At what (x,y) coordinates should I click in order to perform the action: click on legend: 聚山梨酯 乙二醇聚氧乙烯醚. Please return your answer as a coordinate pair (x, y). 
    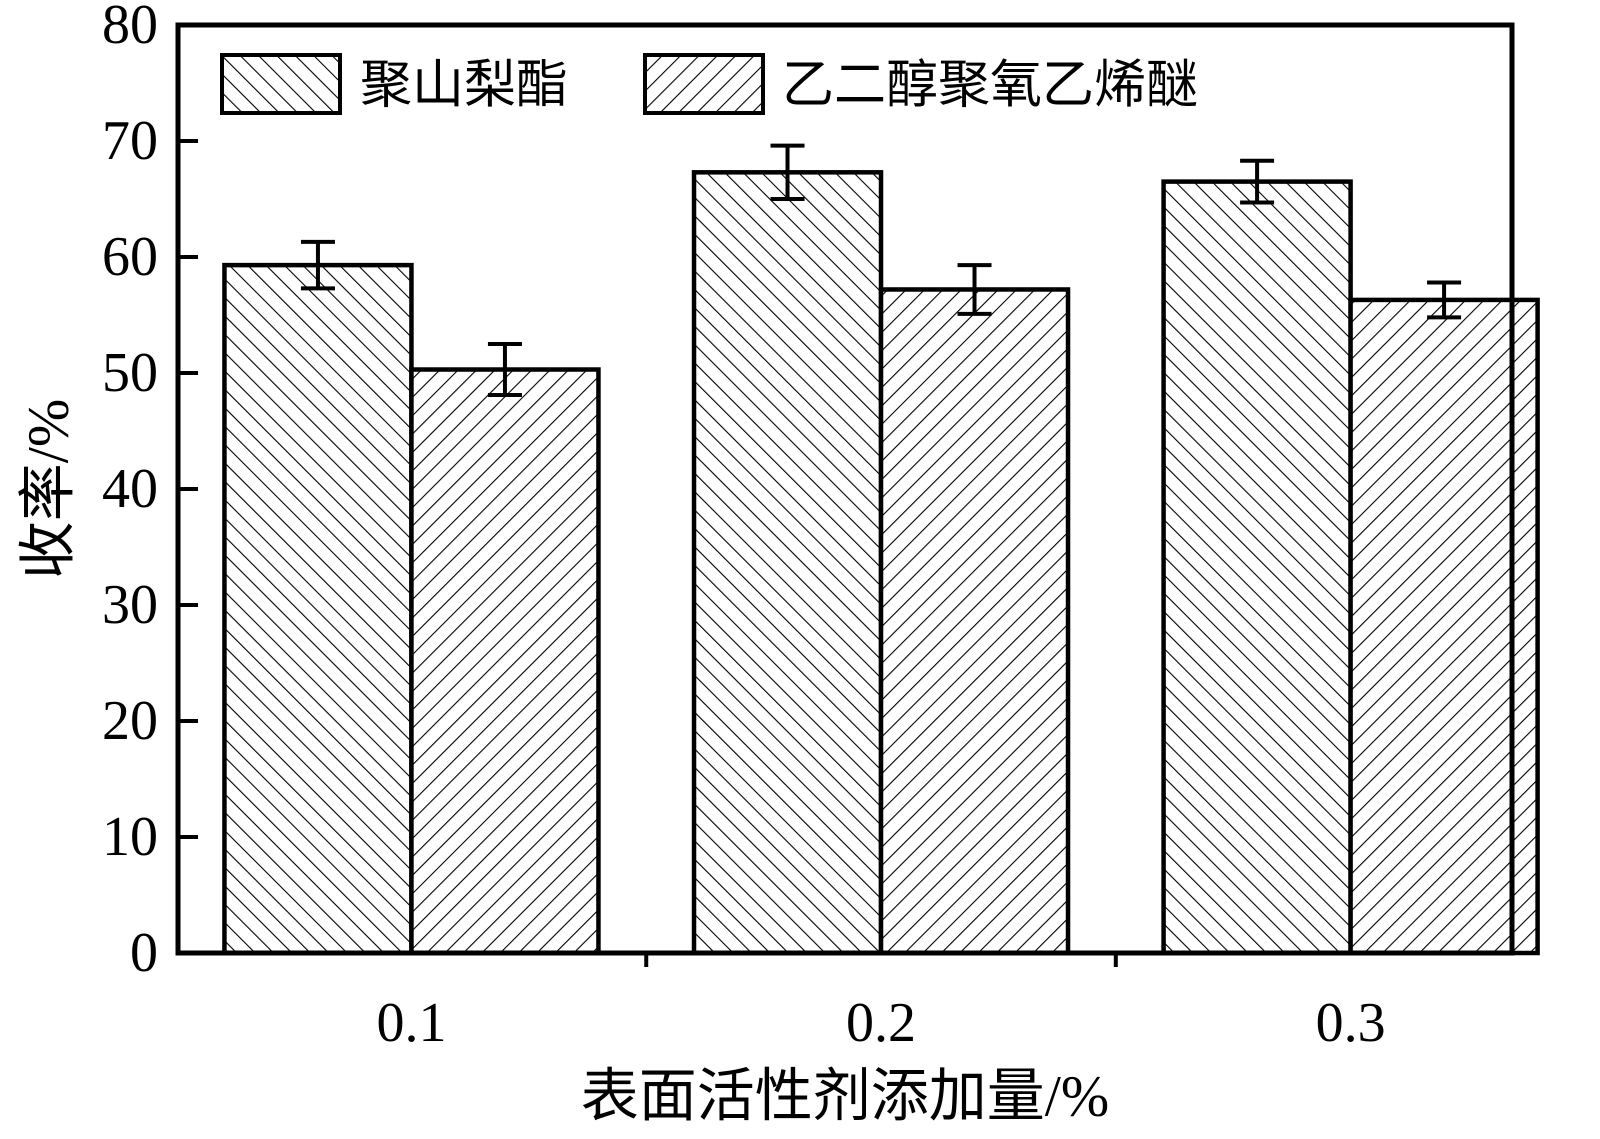
    Looking at the image, I should click on (709, 84).